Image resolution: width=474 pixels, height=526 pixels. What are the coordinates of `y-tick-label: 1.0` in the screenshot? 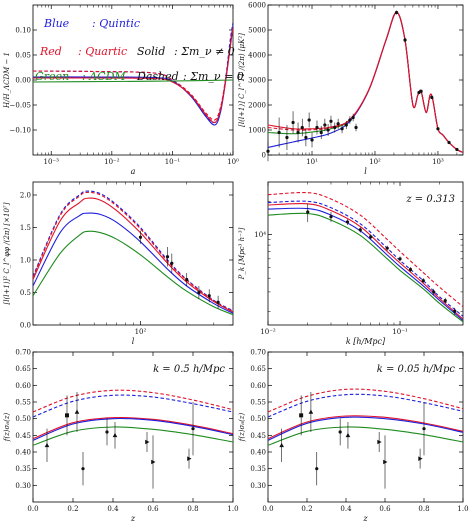 It's located at (25, 261).